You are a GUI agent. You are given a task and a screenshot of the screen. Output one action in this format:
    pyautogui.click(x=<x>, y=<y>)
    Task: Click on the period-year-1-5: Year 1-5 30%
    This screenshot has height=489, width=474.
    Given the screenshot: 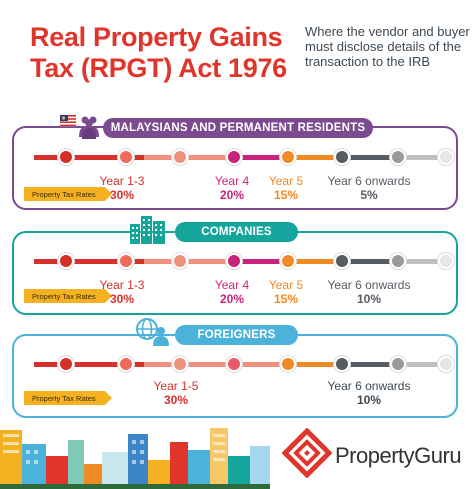 What is the action you would take?
    pyautogui.click(x=176, y=393)
    